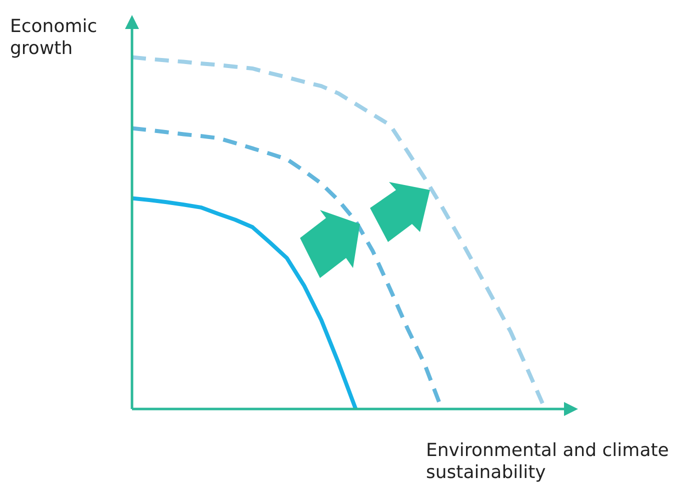  I want to click on y-axis-title: Economic growth, so click(54, 38).